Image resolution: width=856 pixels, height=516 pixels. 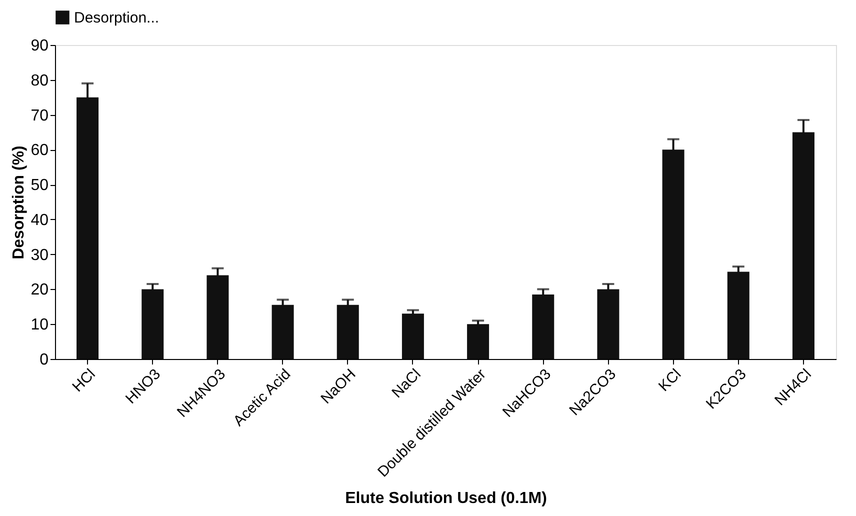 What do you see at coordinates (446, 498) in the screenshot?
I see `x-axis-title: Elute Solution Used (0.1M)` at bounding box center [446, 498].